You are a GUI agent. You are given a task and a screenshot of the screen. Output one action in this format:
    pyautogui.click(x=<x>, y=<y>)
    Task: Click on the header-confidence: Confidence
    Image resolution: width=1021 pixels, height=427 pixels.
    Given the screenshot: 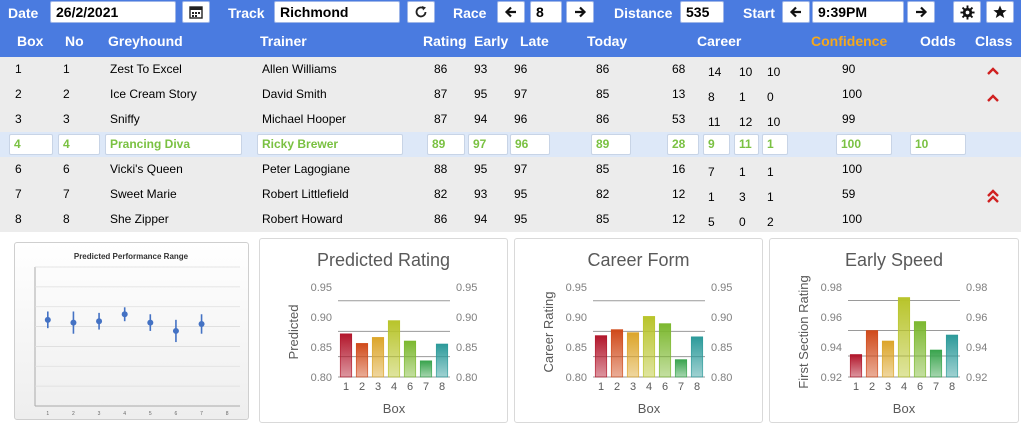 What is the action you would take?
    pyautogui.click(x=849, y=41)
    